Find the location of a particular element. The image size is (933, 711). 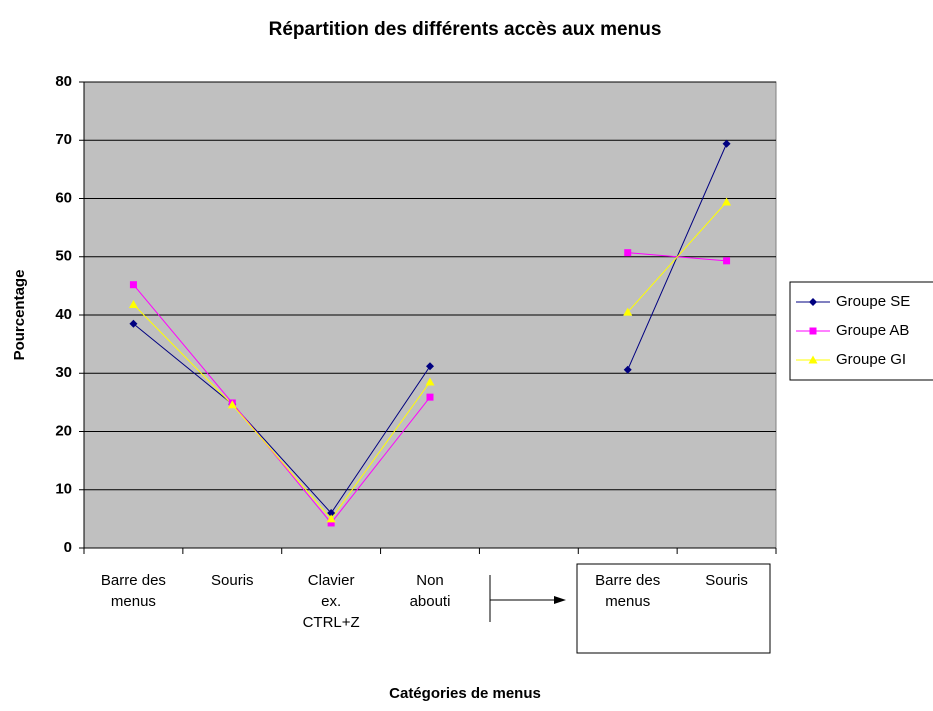

y-tick-label: 10 is located at coordinates (63, 489).